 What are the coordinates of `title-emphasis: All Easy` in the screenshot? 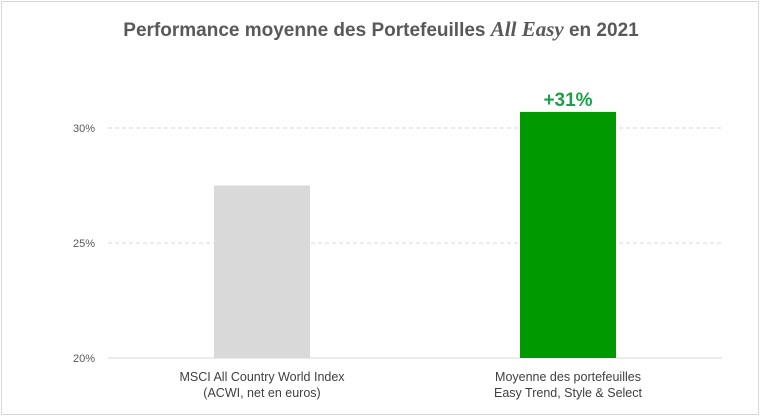 It's located at (527, 29).